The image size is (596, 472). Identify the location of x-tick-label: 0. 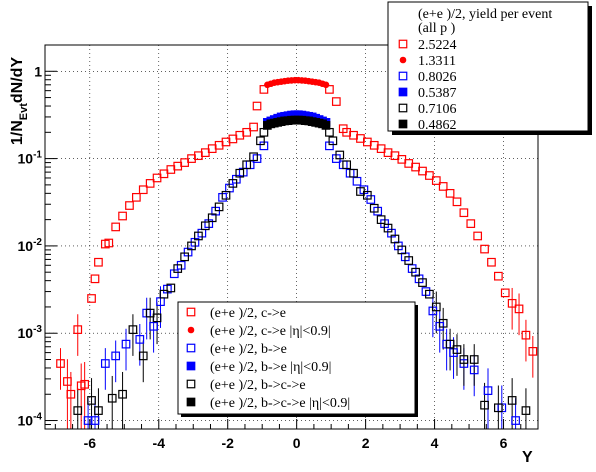
(297, 443).